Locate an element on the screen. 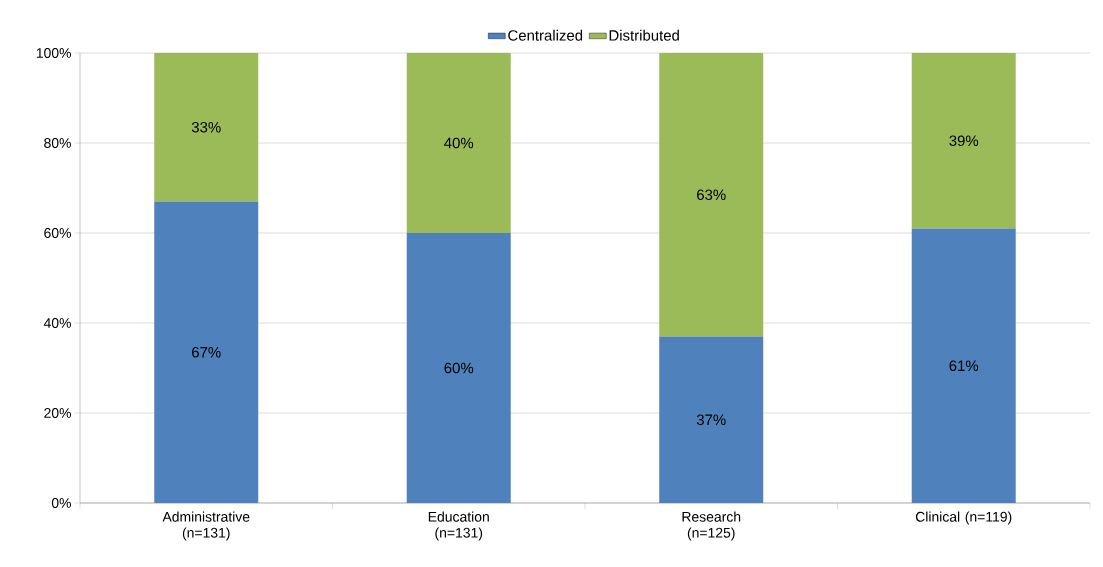 The height and width of the screenshot is (567, 1103). data-label: 67% is located at coordinates (206, 352).